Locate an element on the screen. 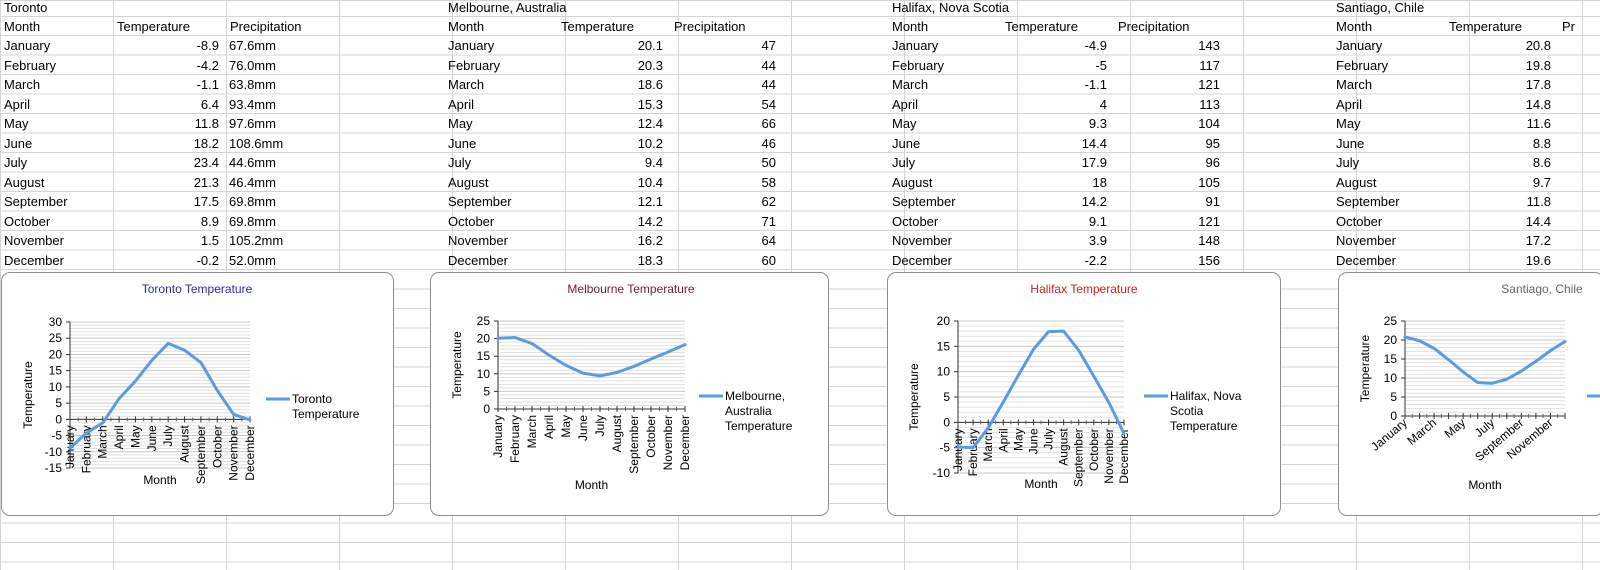  table-title-cell: Toronto is located at coordinates (26, 7).